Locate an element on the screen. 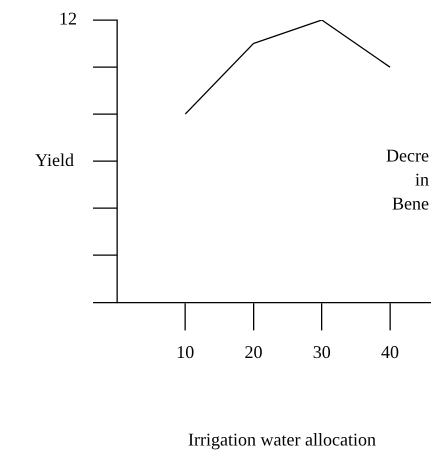  annotation: in is located at coordinates (421, 180).